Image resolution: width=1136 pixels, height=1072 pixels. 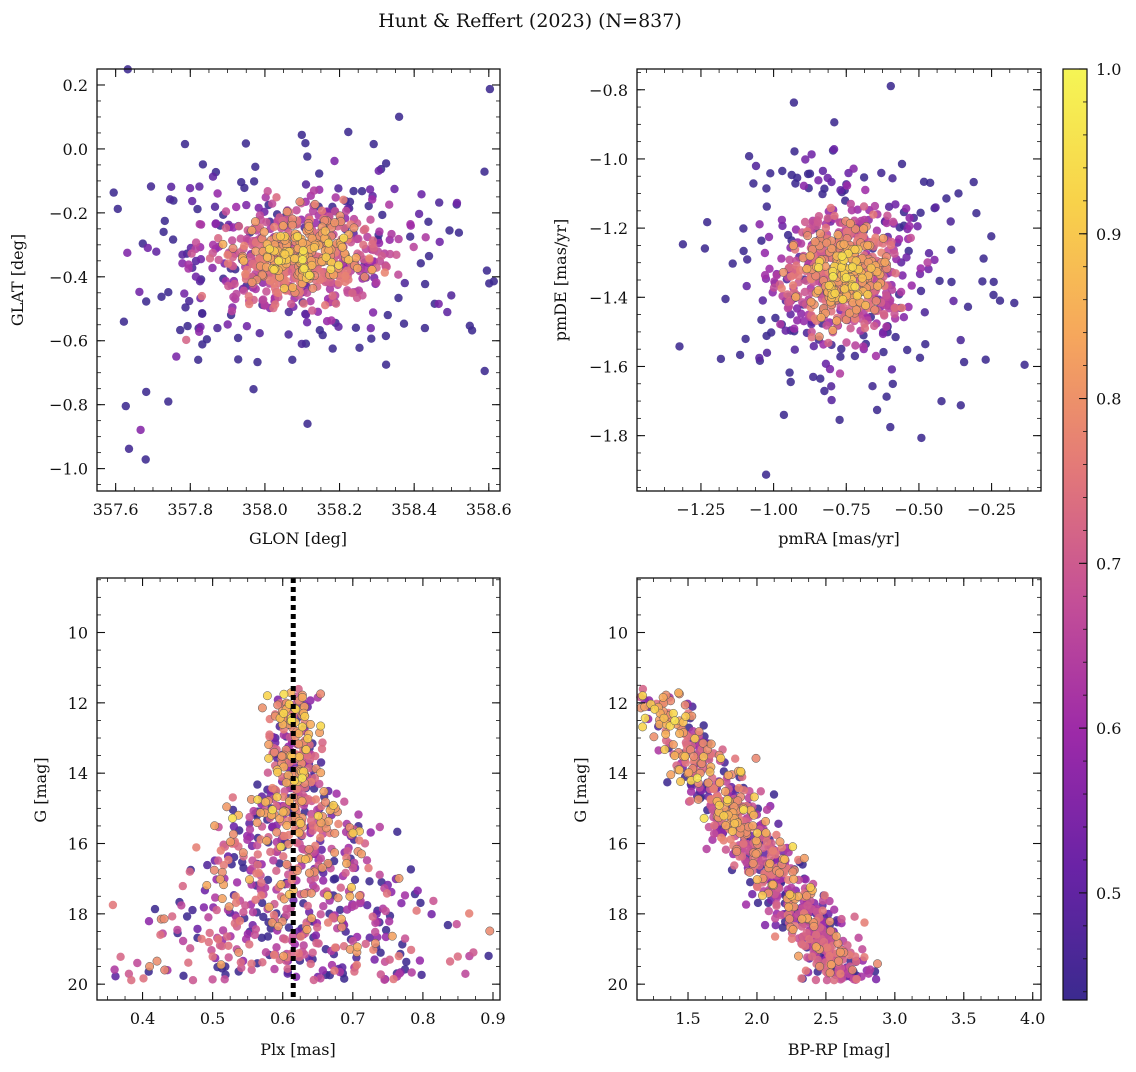 What do you see at coordinates (78, 773) in the screenshot?
I see `y-tick-label: 14` at bounding box center [78, 773].